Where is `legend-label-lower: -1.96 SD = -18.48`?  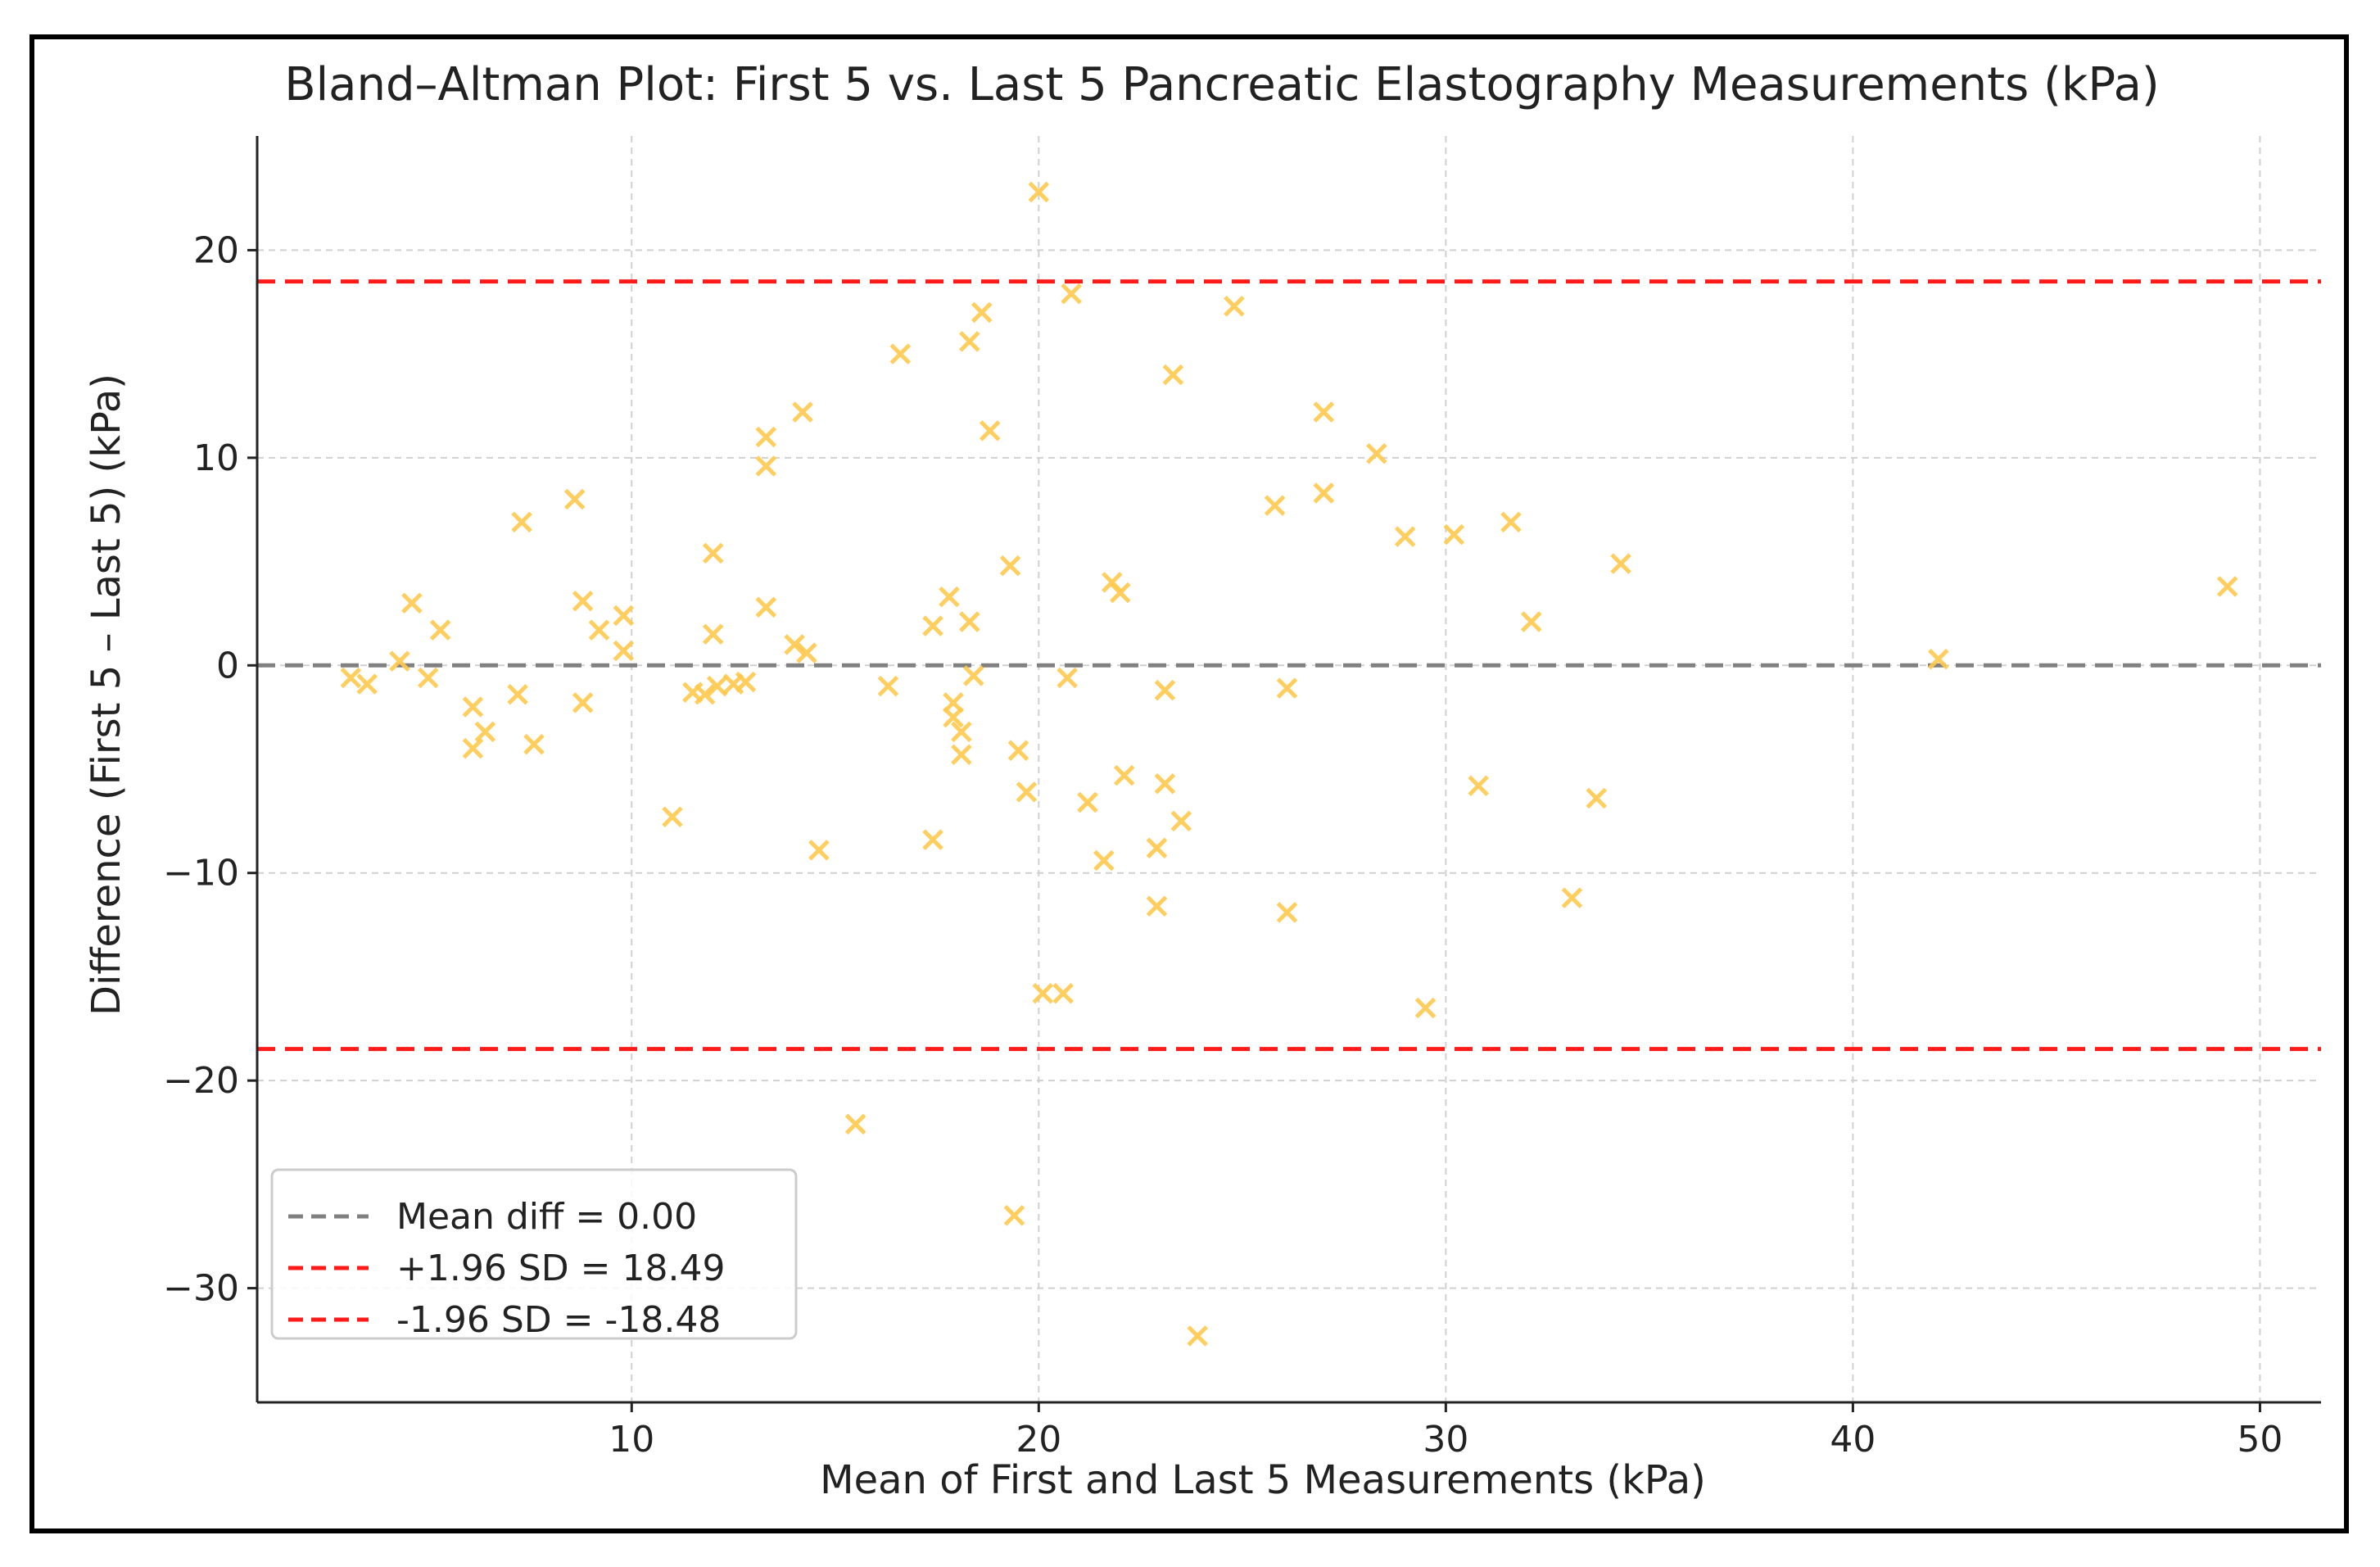 legend-label-lower: -1.96 SD = -18.48 is located at coordinates (559, 1320).